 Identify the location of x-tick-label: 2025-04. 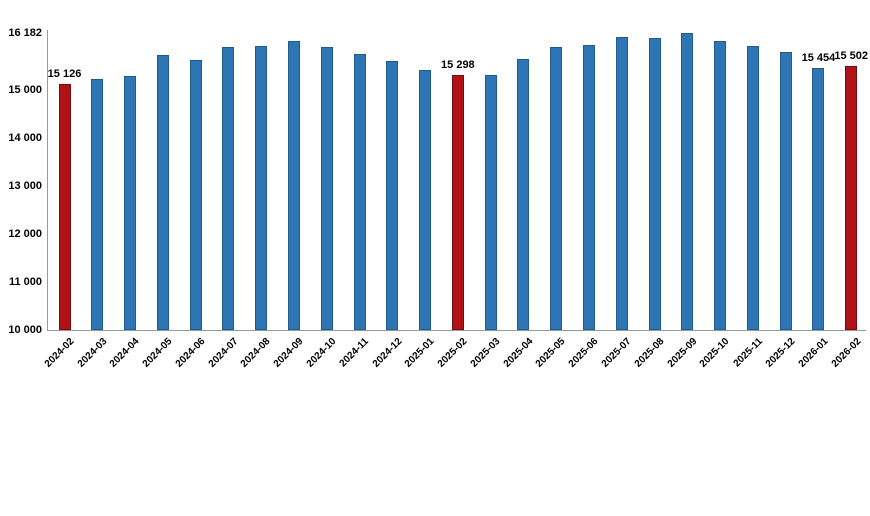
(518, 353).